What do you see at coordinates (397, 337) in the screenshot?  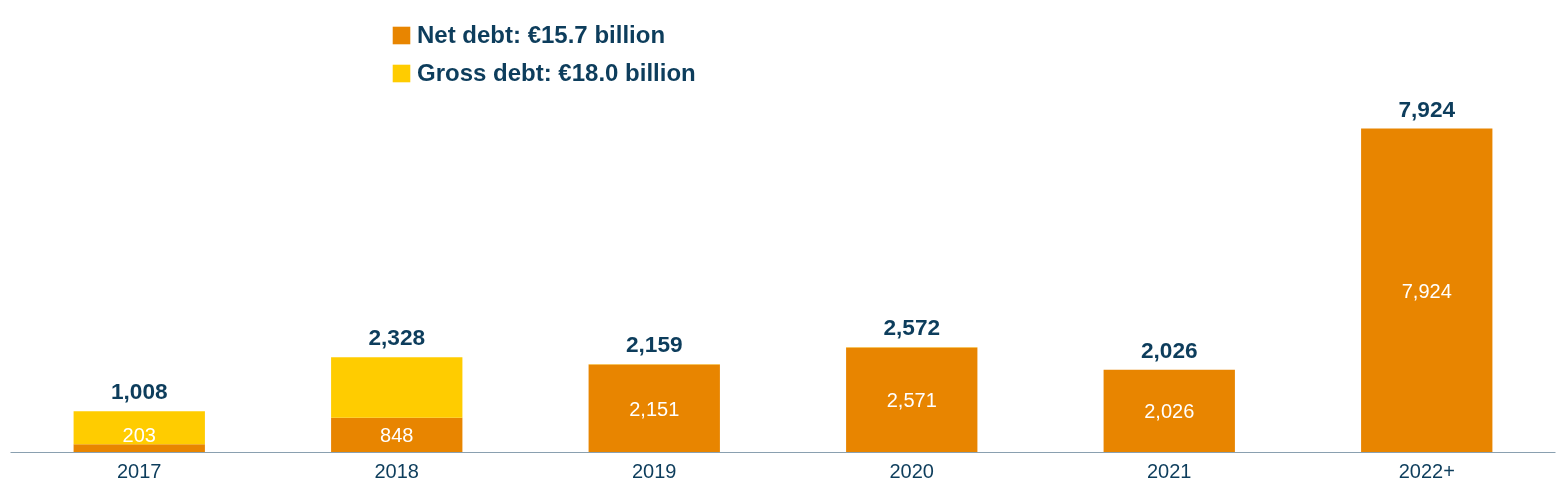 I see `total-label: 2,328` at bounding box center [397, 337].